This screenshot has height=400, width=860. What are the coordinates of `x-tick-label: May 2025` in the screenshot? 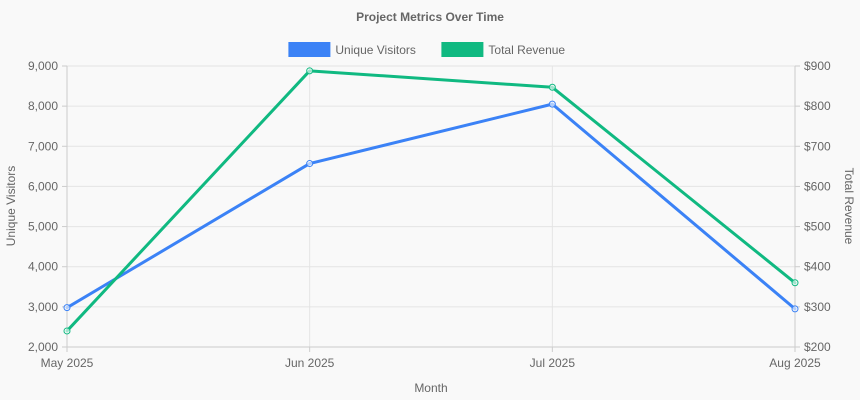 It's located at (67, 363).